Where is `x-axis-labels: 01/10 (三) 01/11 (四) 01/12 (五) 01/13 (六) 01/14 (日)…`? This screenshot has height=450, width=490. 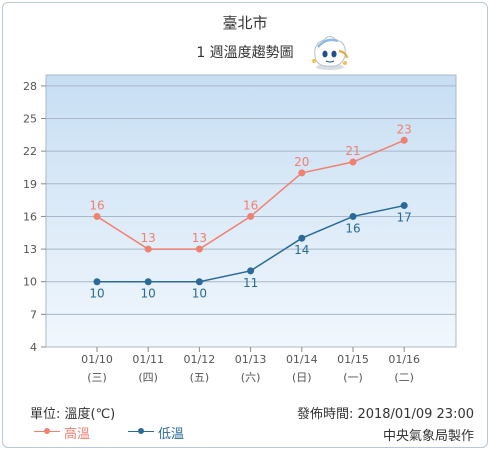 x-axis-labels: 01/10 (三) 01/11 (四) 01/12 (五) 01/13 (六) 01/14 (日)… is located at coordinates (250, 365).